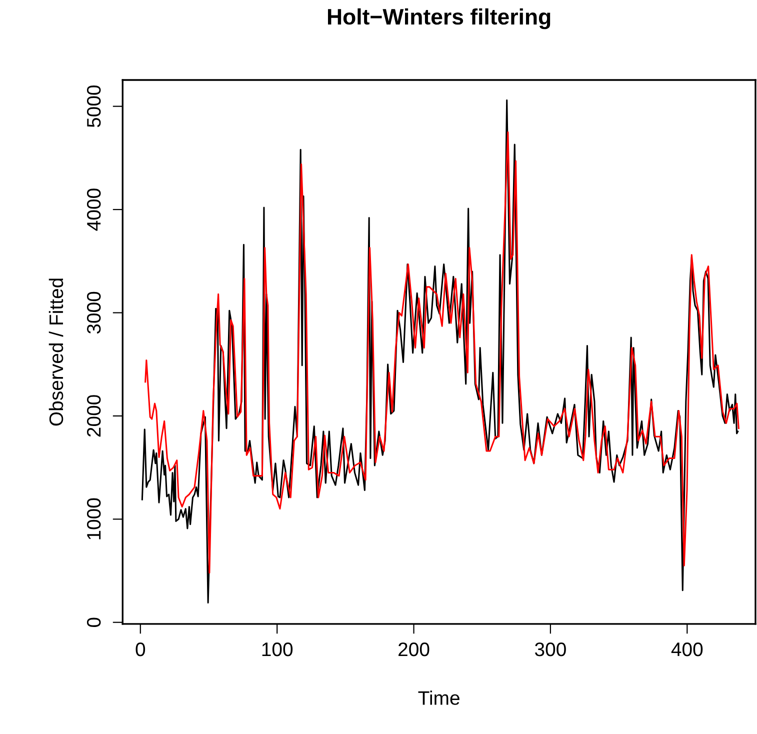 This screenshot has height=734, width=757. I want to click on x-tick-label: 400, so click(687, 649).